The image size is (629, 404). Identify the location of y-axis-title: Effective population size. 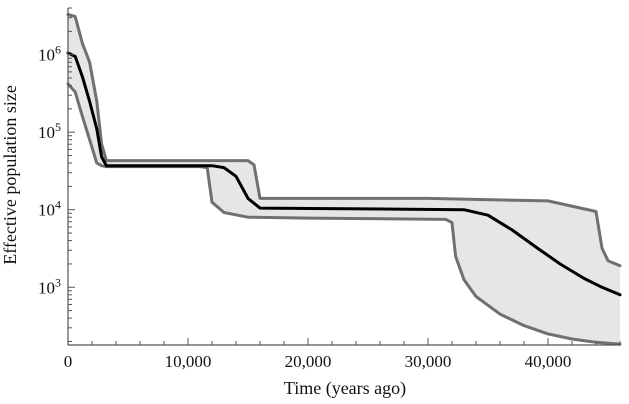
(10, 175).